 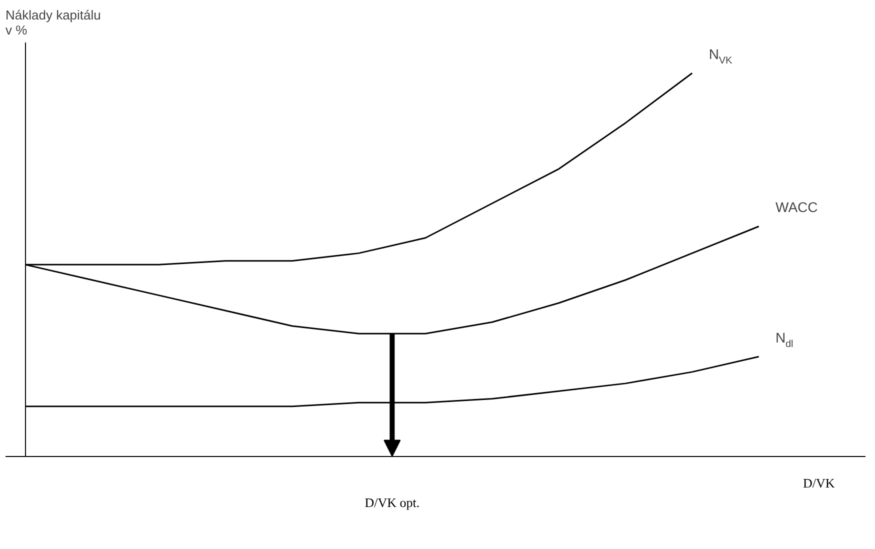 What do you see at coordinates (392, 502) in the screenshot?
I see `text: D/VK opt.` at bounding box center [392, 502].